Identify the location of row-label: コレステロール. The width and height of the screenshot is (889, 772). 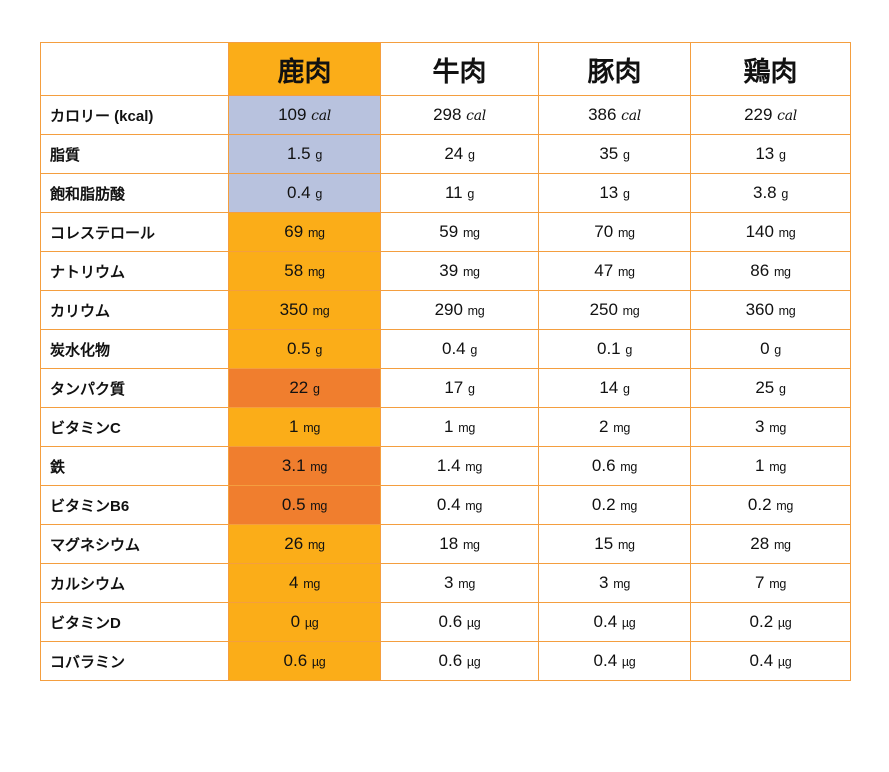
(134, 232).